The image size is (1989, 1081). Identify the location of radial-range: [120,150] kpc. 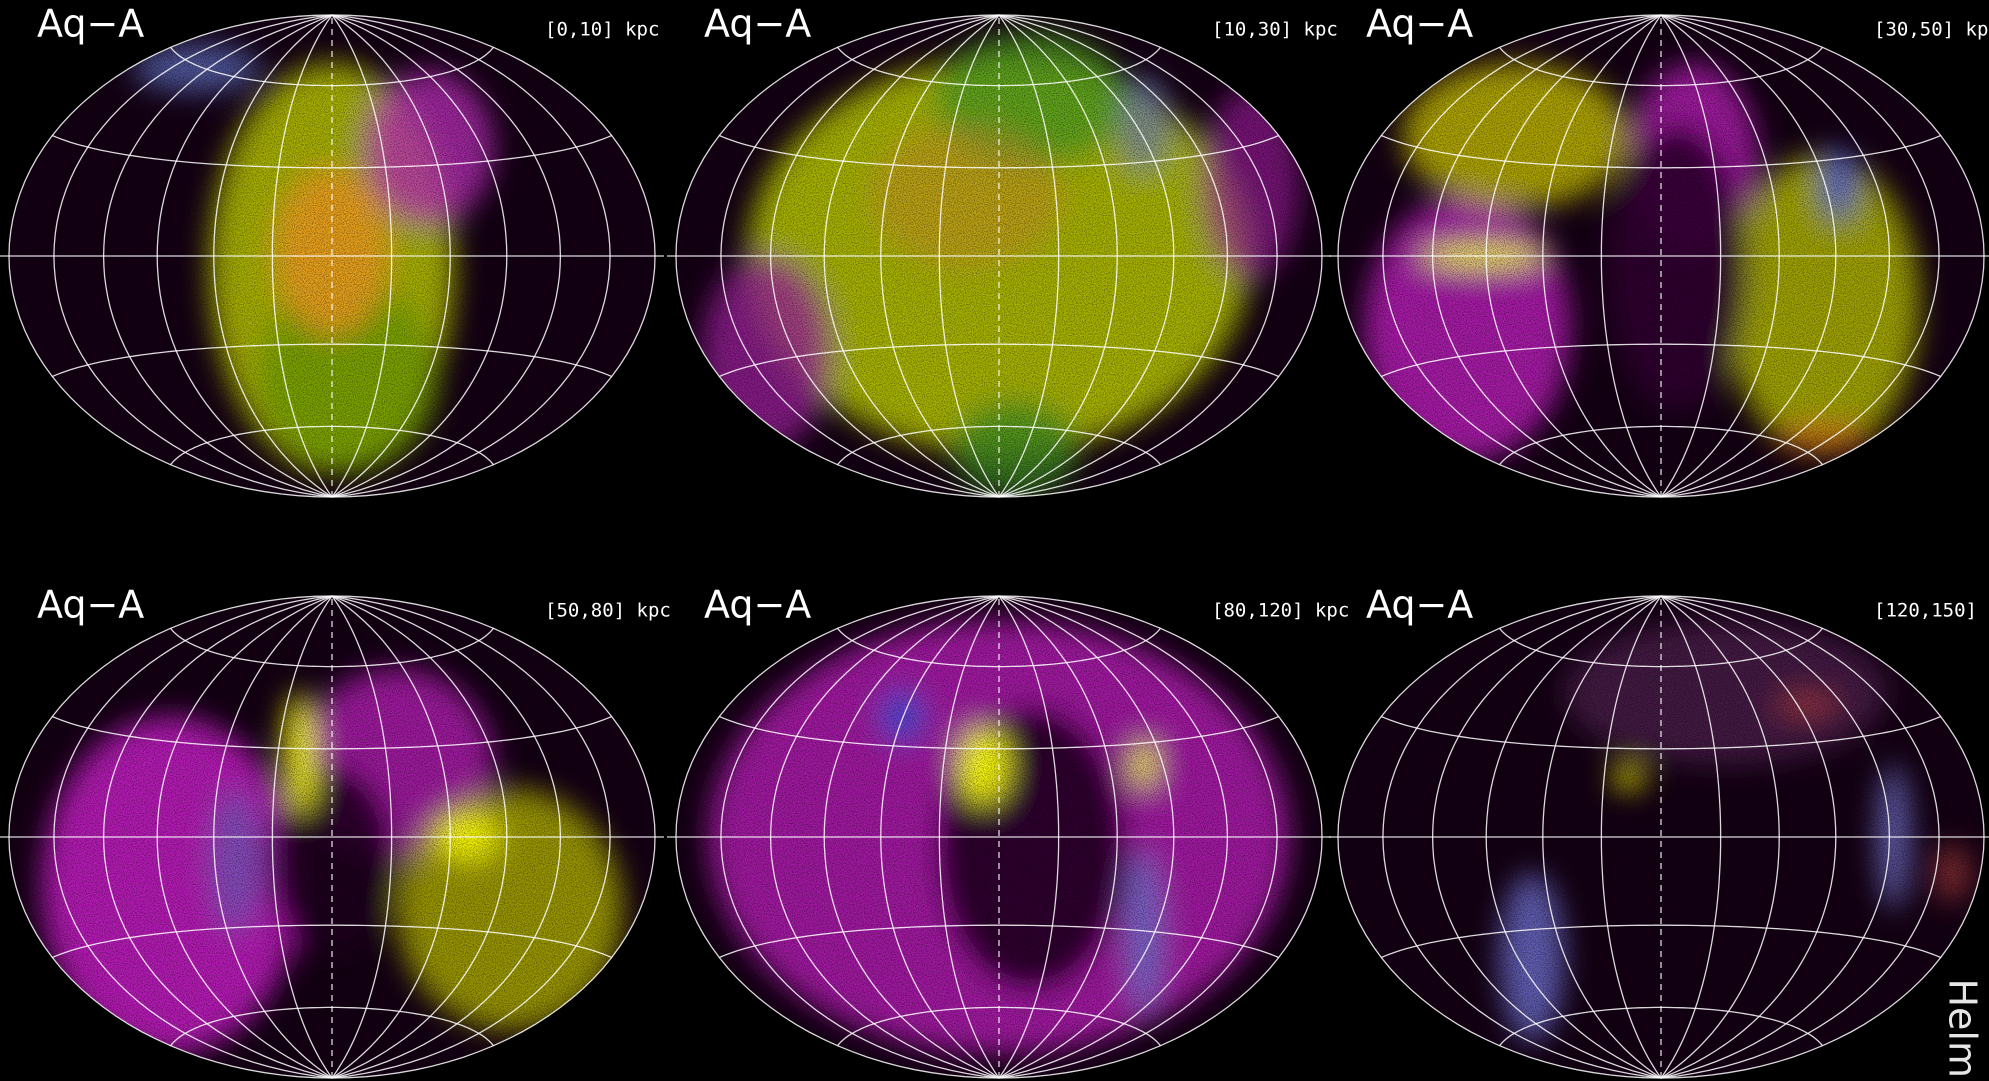
(1931, 611).